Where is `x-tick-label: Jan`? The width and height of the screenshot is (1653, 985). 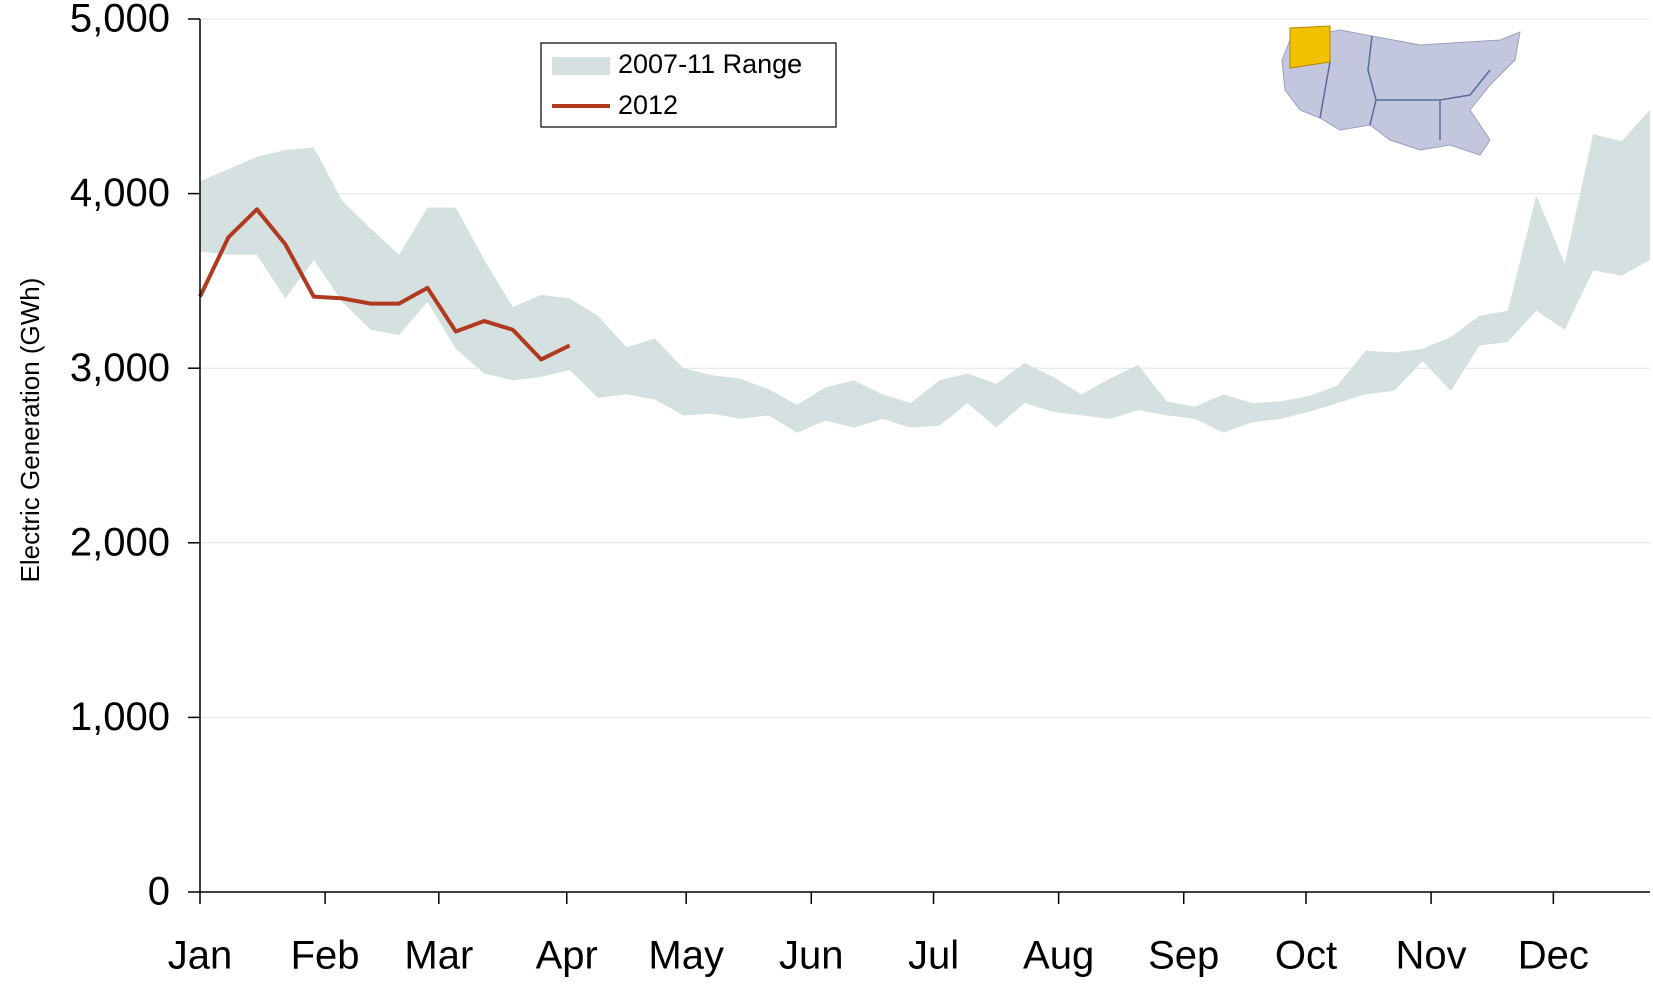
x-tick-label: Jan is located at coordinates (200, 956).